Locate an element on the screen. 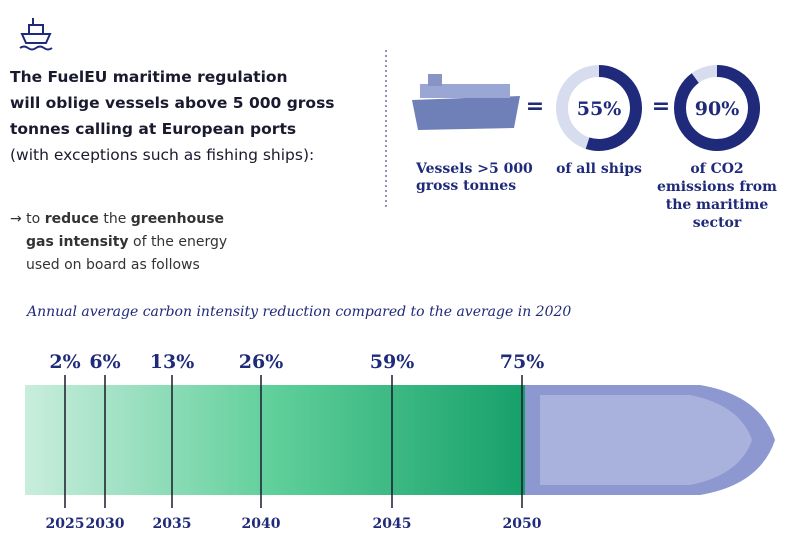 This screenshot has width=796, height=547. year-label: 2035 is located at coordinates (172, 524).